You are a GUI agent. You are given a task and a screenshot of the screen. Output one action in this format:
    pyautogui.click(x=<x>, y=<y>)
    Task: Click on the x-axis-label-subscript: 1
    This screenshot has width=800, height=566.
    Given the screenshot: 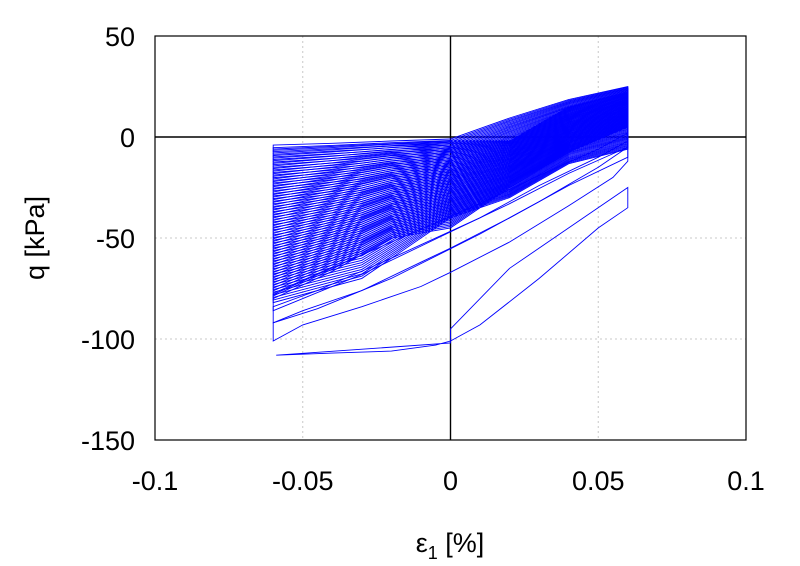 What is the action you would take?
    pyautogui.click(x=433, y=553)
    